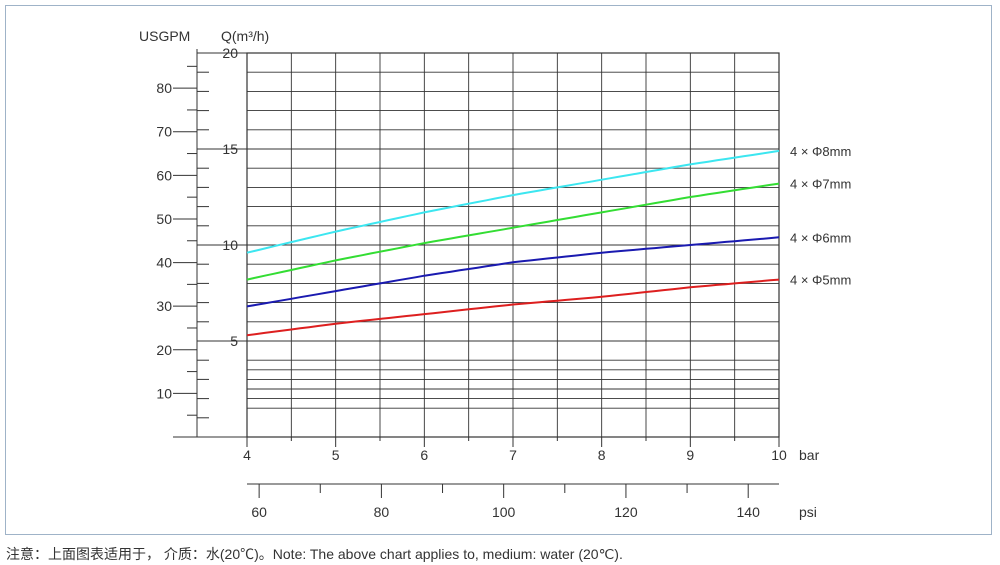 Image resolution: width=1000 pixels, height=565 pixels. Describe the element at coordinates (336, 455) in the screenshot. I see `bar-tick-label: 5` at that location.